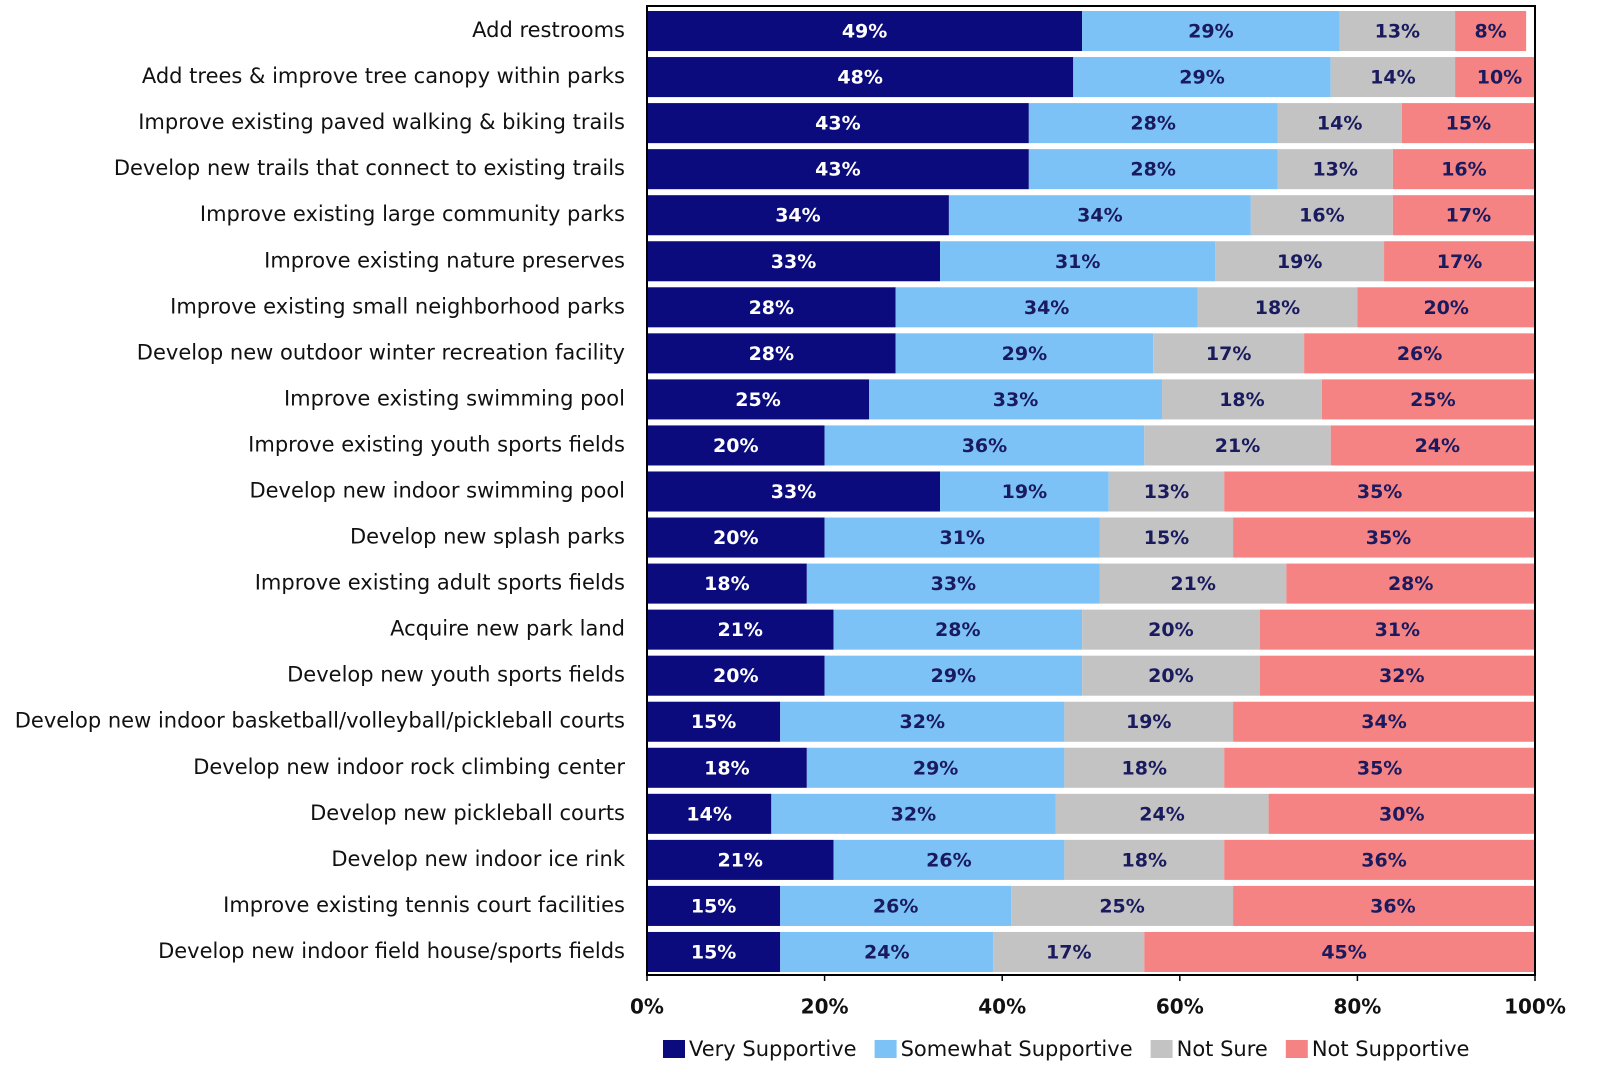 Image resolution: width=1610 pixels, height=1090 pixels. What do you see at coordinates (436, 444) in the screenshot?
I see `category-label: Improve existing youth sports fields` at bounding box center [436, 444].